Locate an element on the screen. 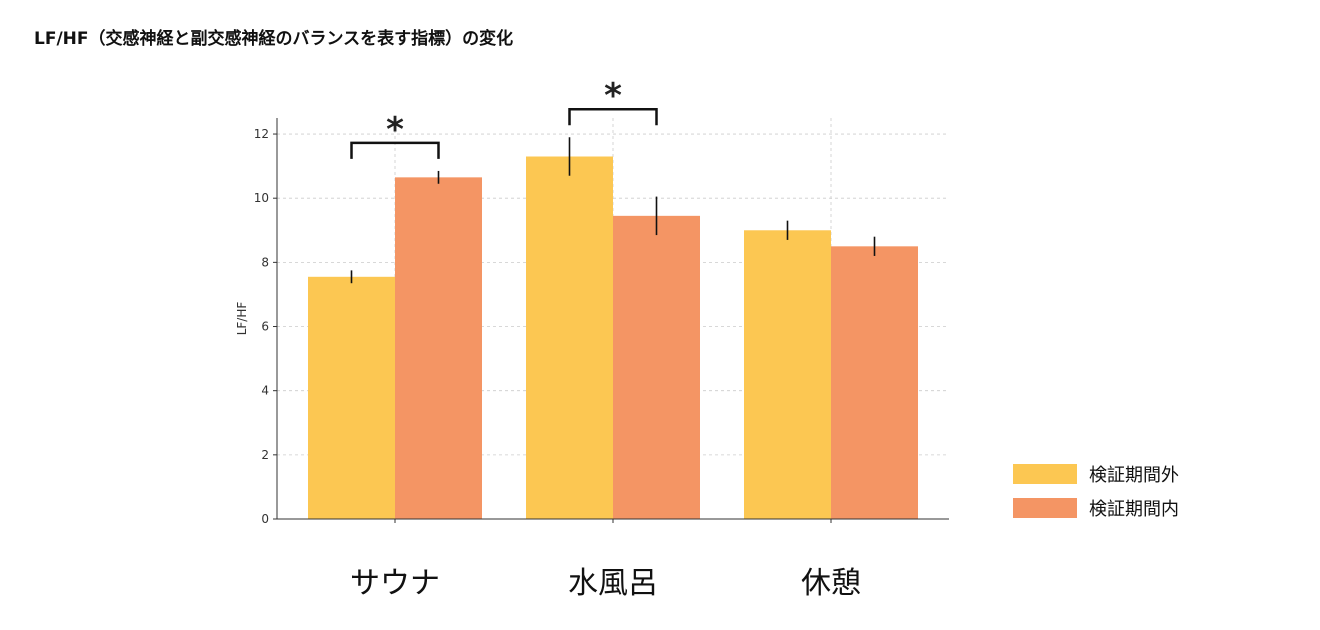 This screenshot has height=630, width=1320. y-axis-label: LF/HF is located at coordinates (242, 319).